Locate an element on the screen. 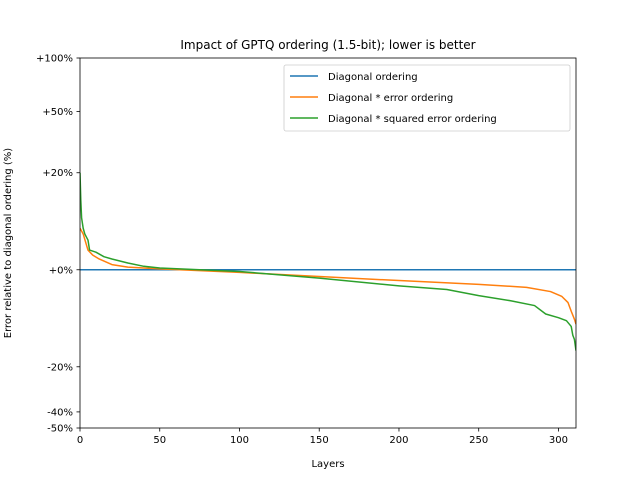 This screenshot has height=480, width=640. y-tick-label: +100% is located at coordinates (54, 59).